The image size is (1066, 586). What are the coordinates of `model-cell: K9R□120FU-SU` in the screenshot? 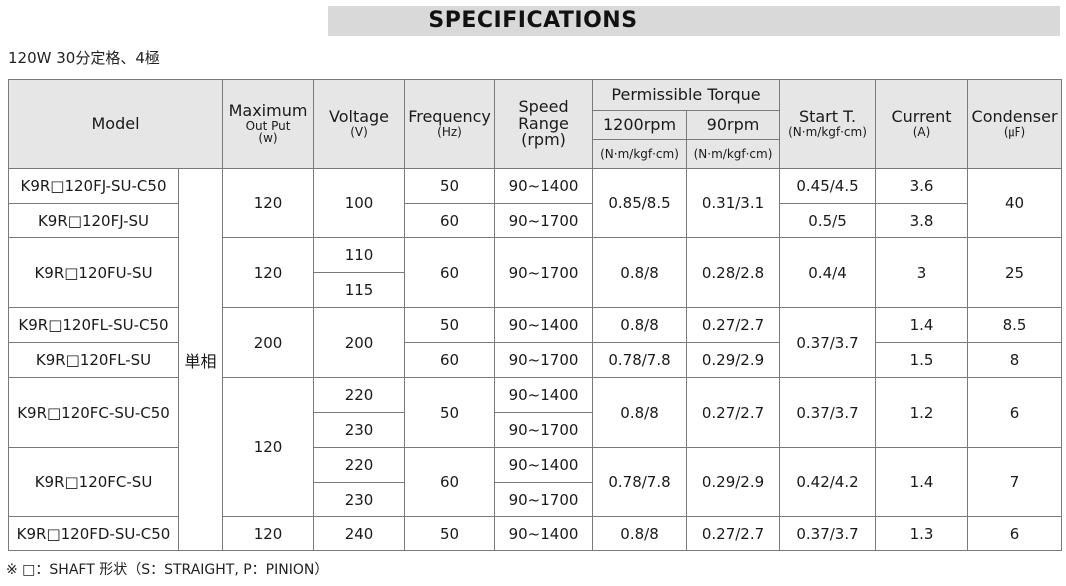 It's located at (93, 272).